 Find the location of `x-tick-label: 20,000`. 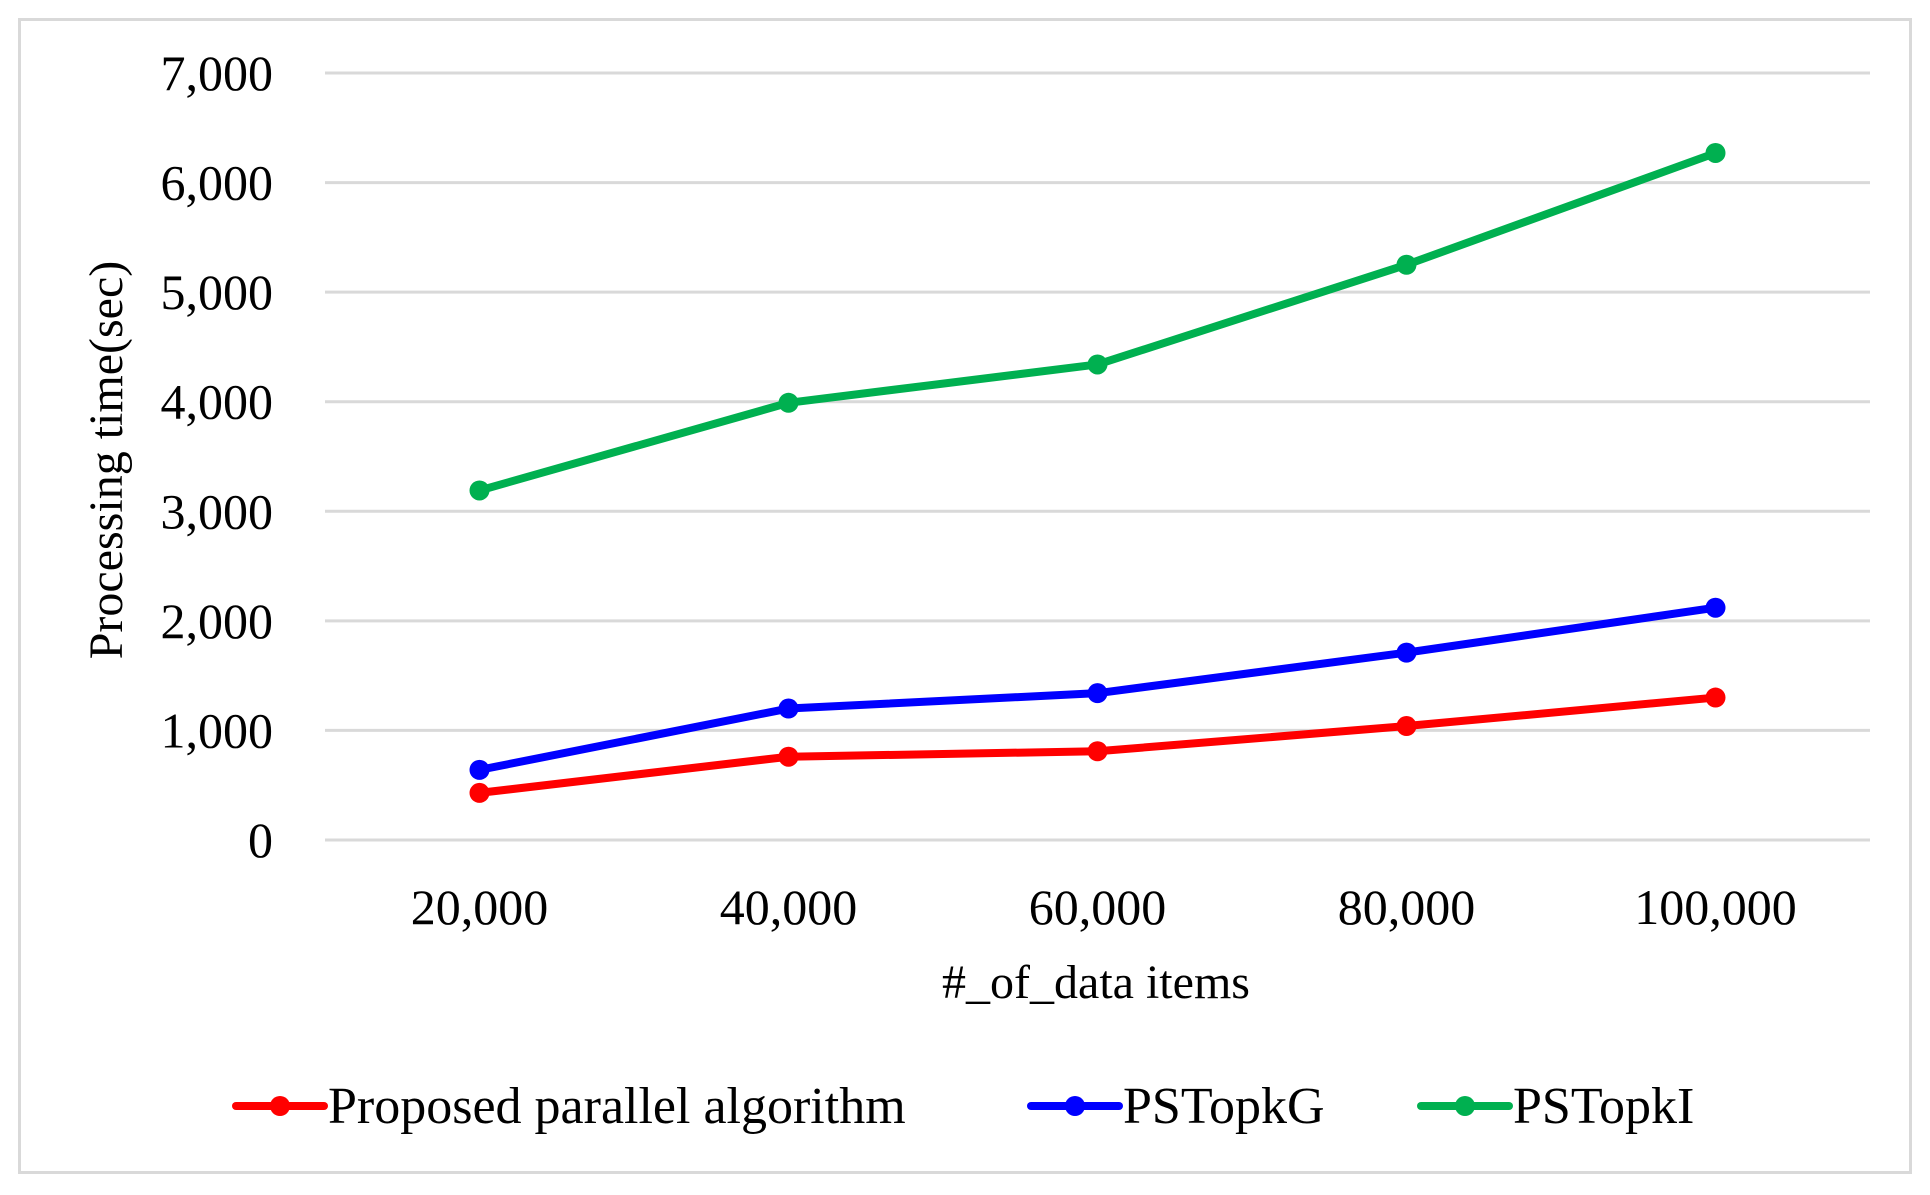

x-tick-label: 20,000 is located at coordinates (480, 907).